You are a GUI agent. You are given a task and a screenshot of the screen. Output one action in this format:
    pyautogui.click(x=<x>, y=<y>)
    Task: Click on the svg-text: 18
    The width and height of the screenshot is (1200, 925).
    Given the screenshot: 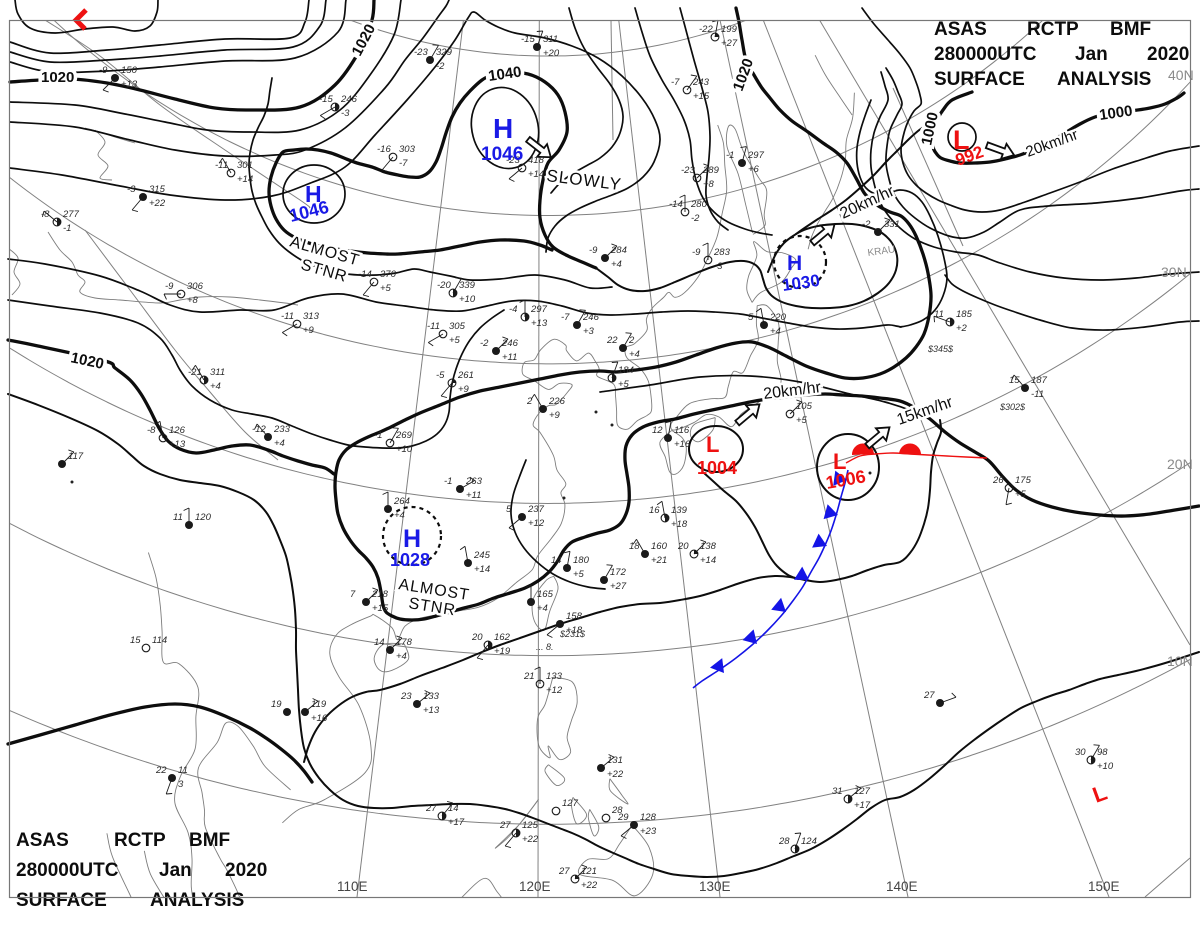 What is the action you would take?
    pyautogui.click(x=634, y=546)
    